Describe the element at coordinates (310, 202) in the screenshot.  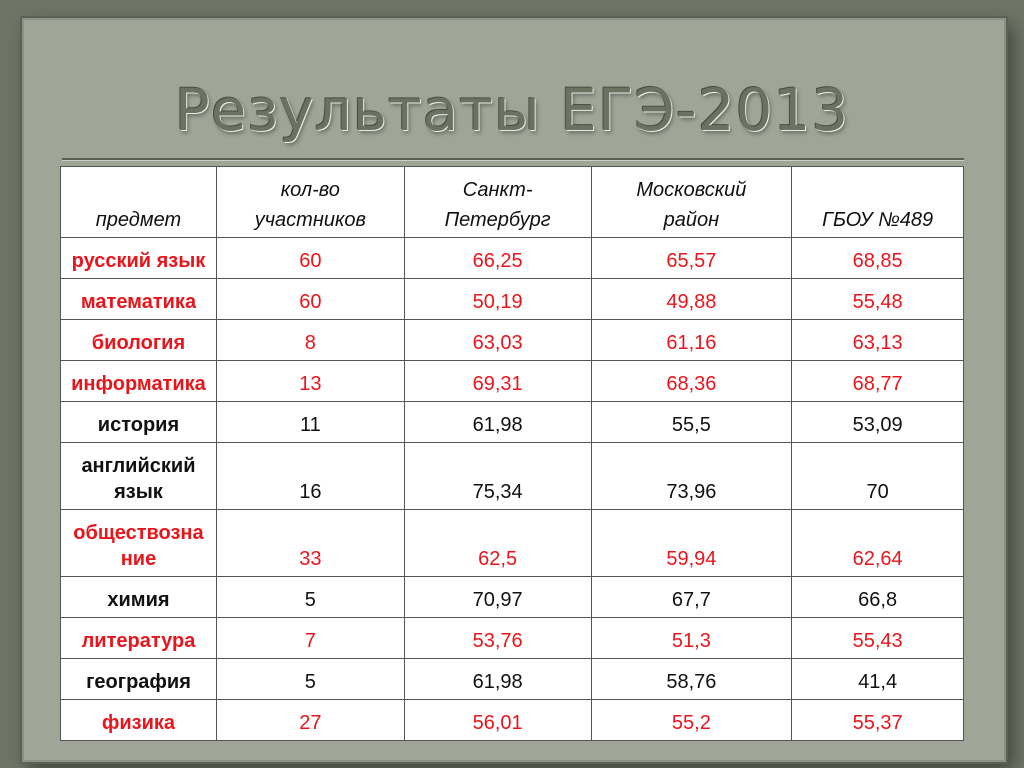
I see `header-participants: кол-во участников` at that location.